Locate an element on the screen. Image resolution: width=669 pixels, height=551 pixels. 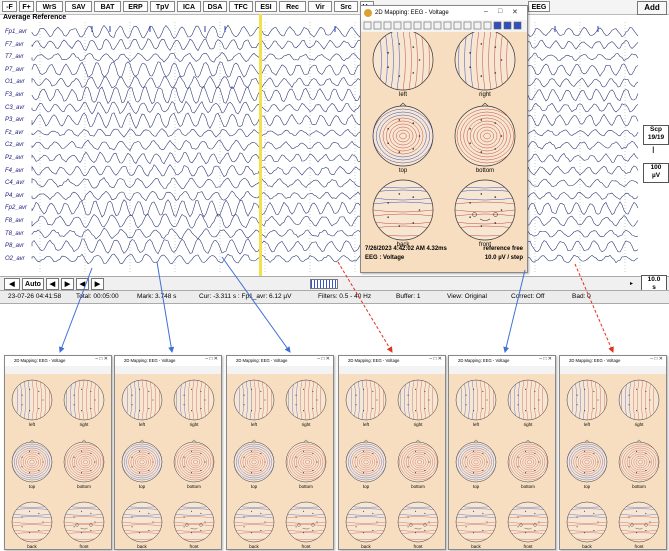
channel-label: C4_avr is located at coordinates (15, 183).